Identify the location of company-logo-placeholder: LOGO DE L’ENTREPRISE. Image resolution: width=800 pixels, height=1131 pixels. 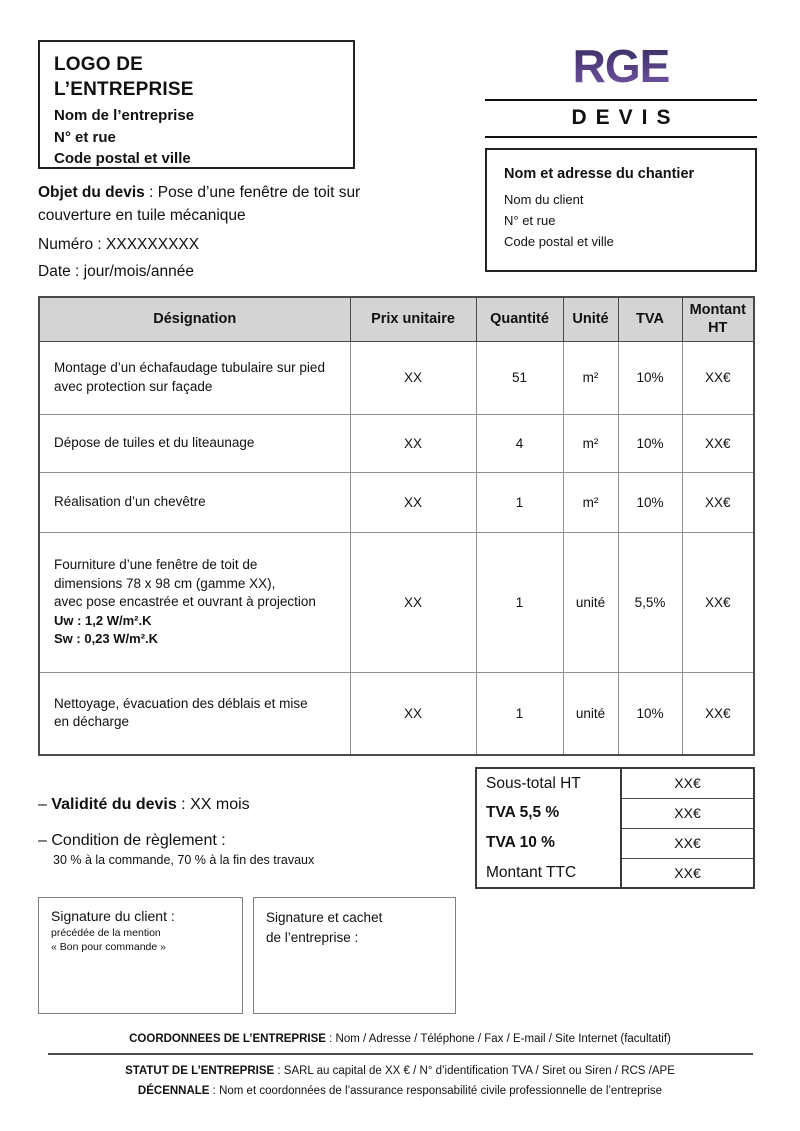
(196, 77).